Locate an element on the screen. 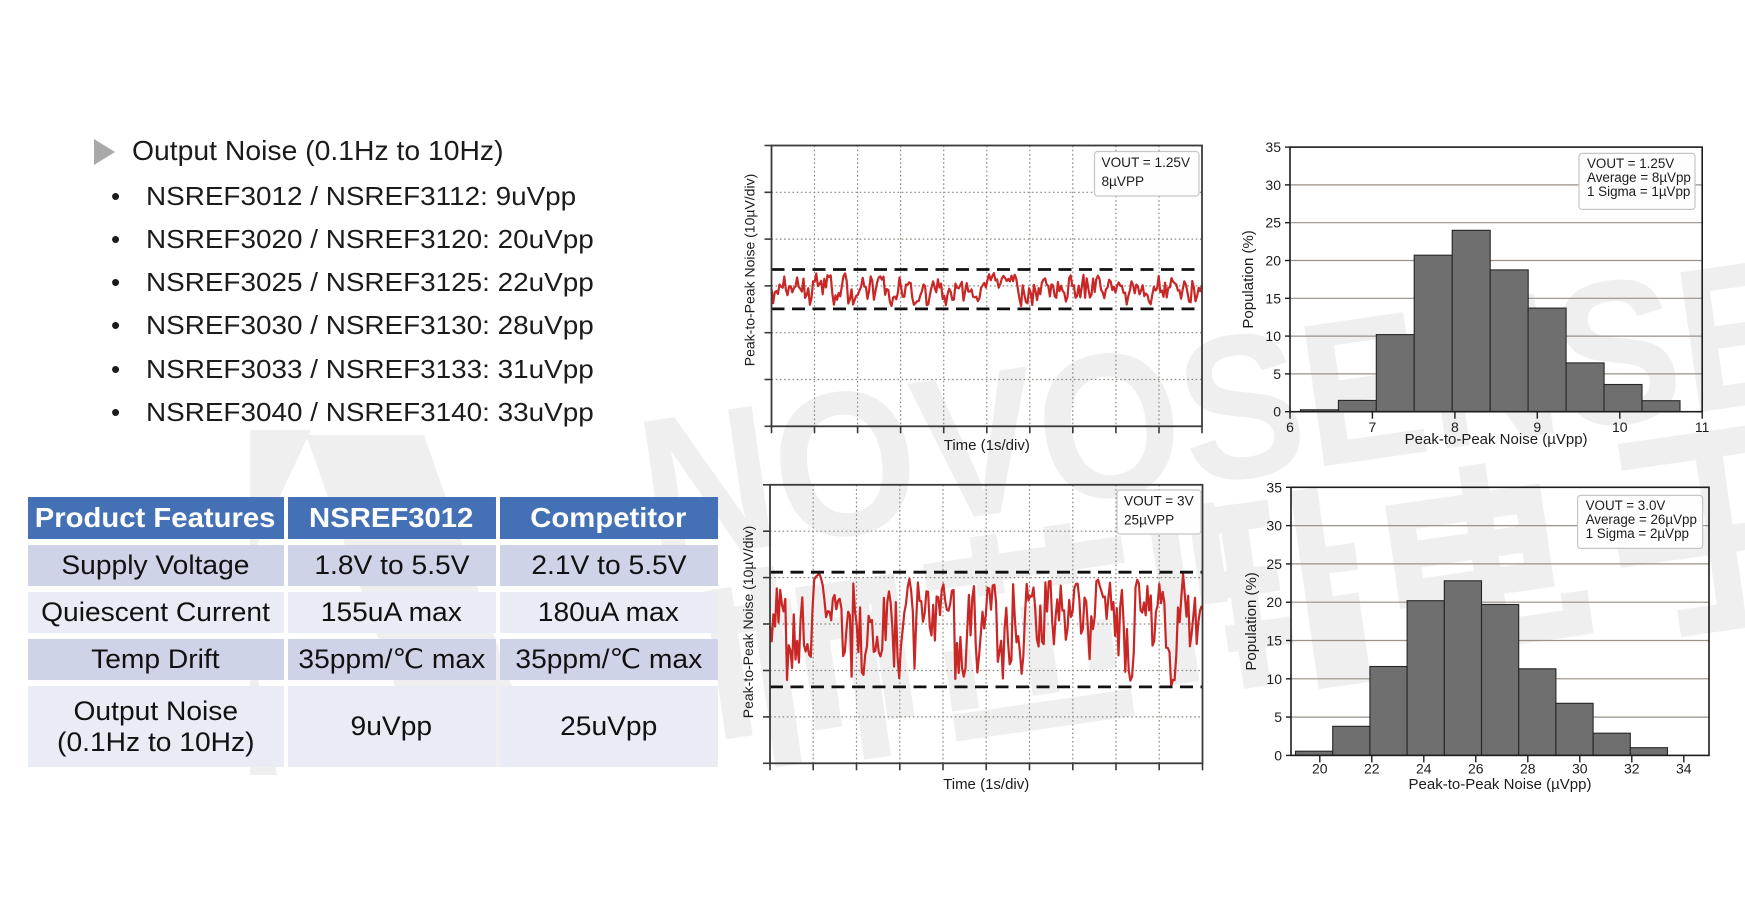 This screenshot has width=1745, height=922. svg-text: 24 is located at coordinates (1424, 769).